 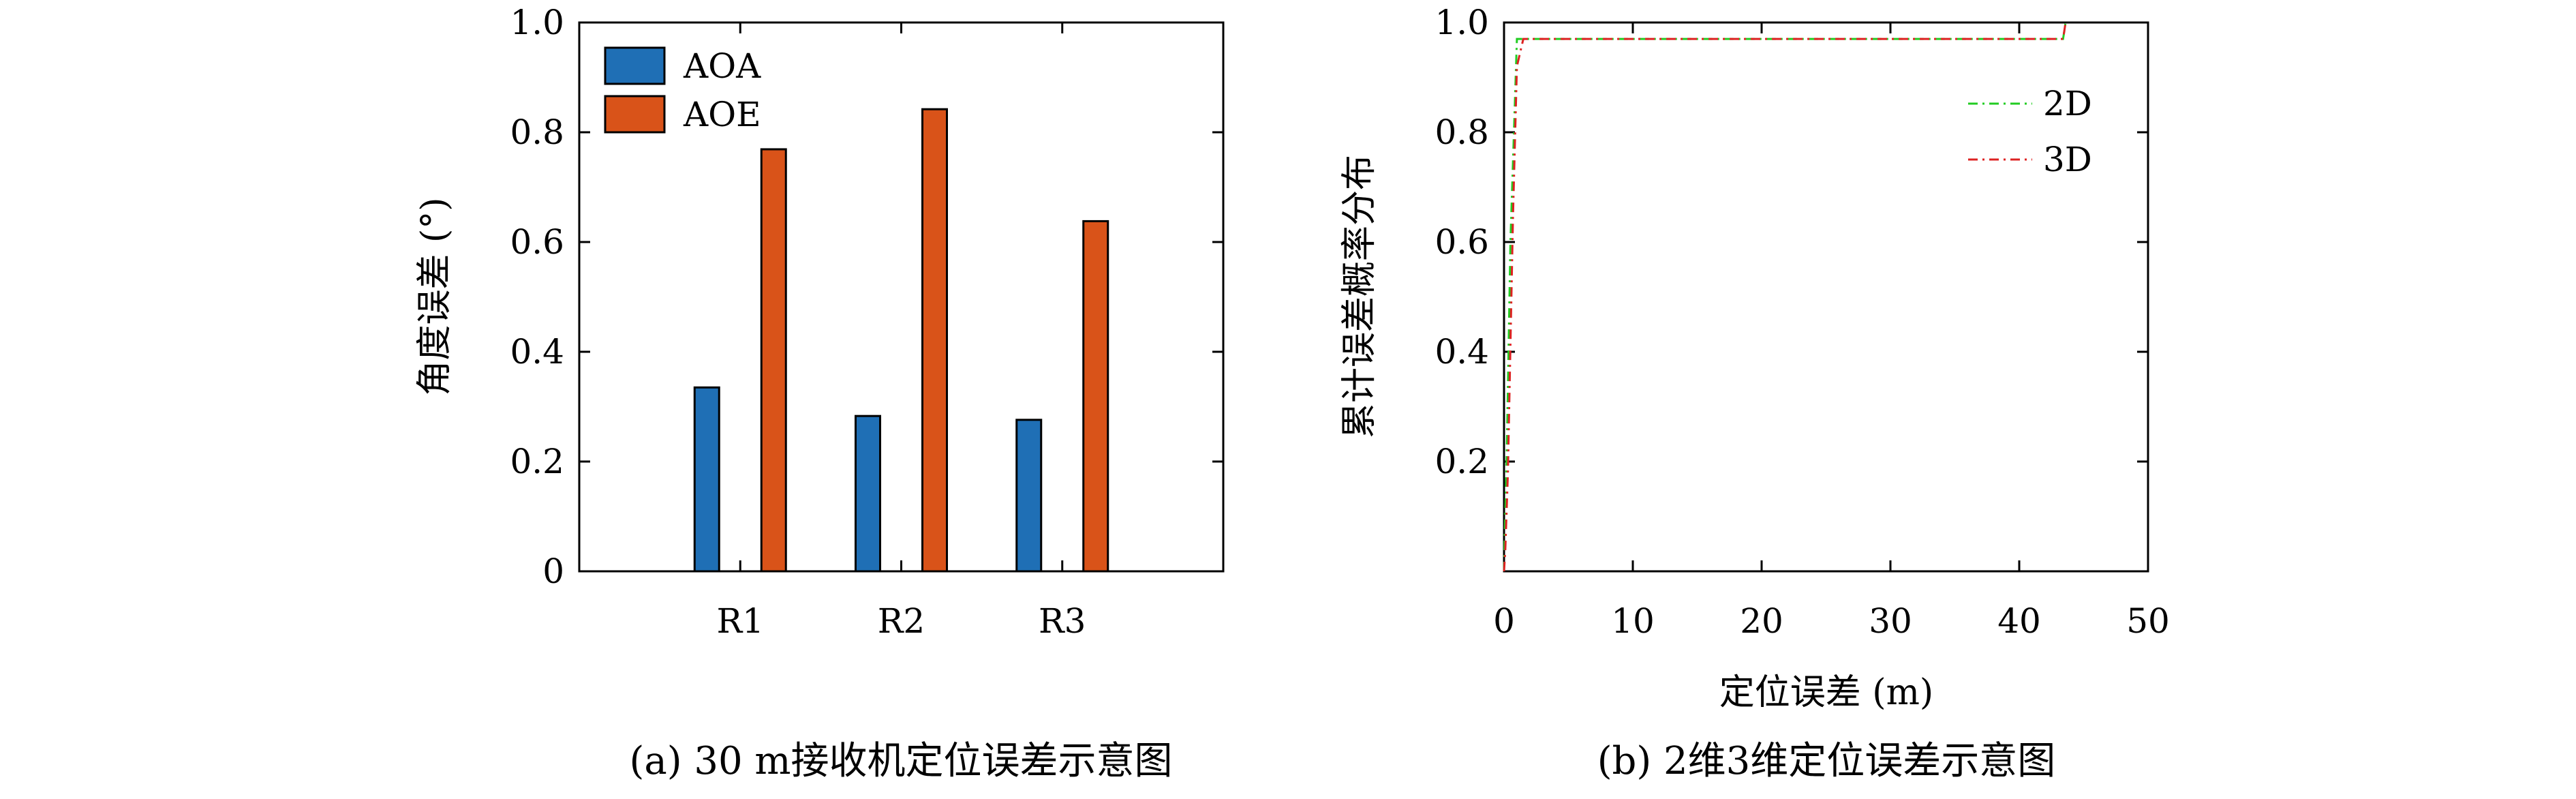 What do you see at coordinates (1826, 692) in the screenshot?
I see `cdf-chart-x-axis-label: 定位误差 (m)` at bounding box center [1826, 692].